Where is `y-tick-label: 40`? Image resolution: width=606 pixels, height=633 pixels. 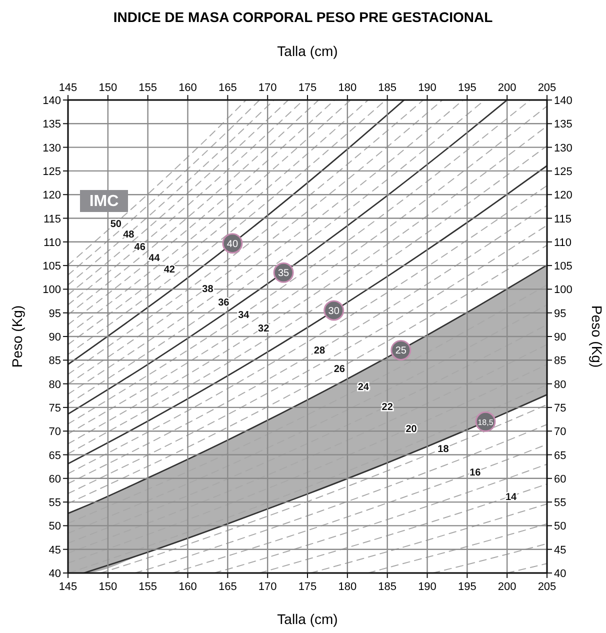 y-tick-label: 40 is located at coordinates (54, 574).